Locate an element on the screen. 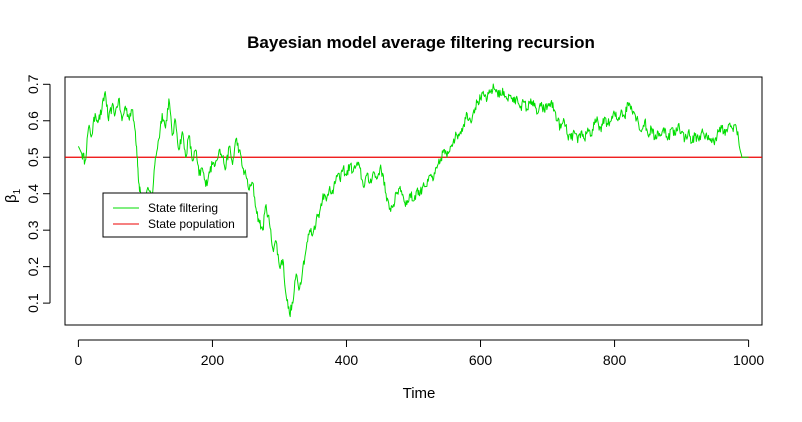 This screenshot has width=802, height=422. y-axis: 0.1 0.2 0.3 0.4 0.5 0.6 0.7 is located at coordinates (38, 193).